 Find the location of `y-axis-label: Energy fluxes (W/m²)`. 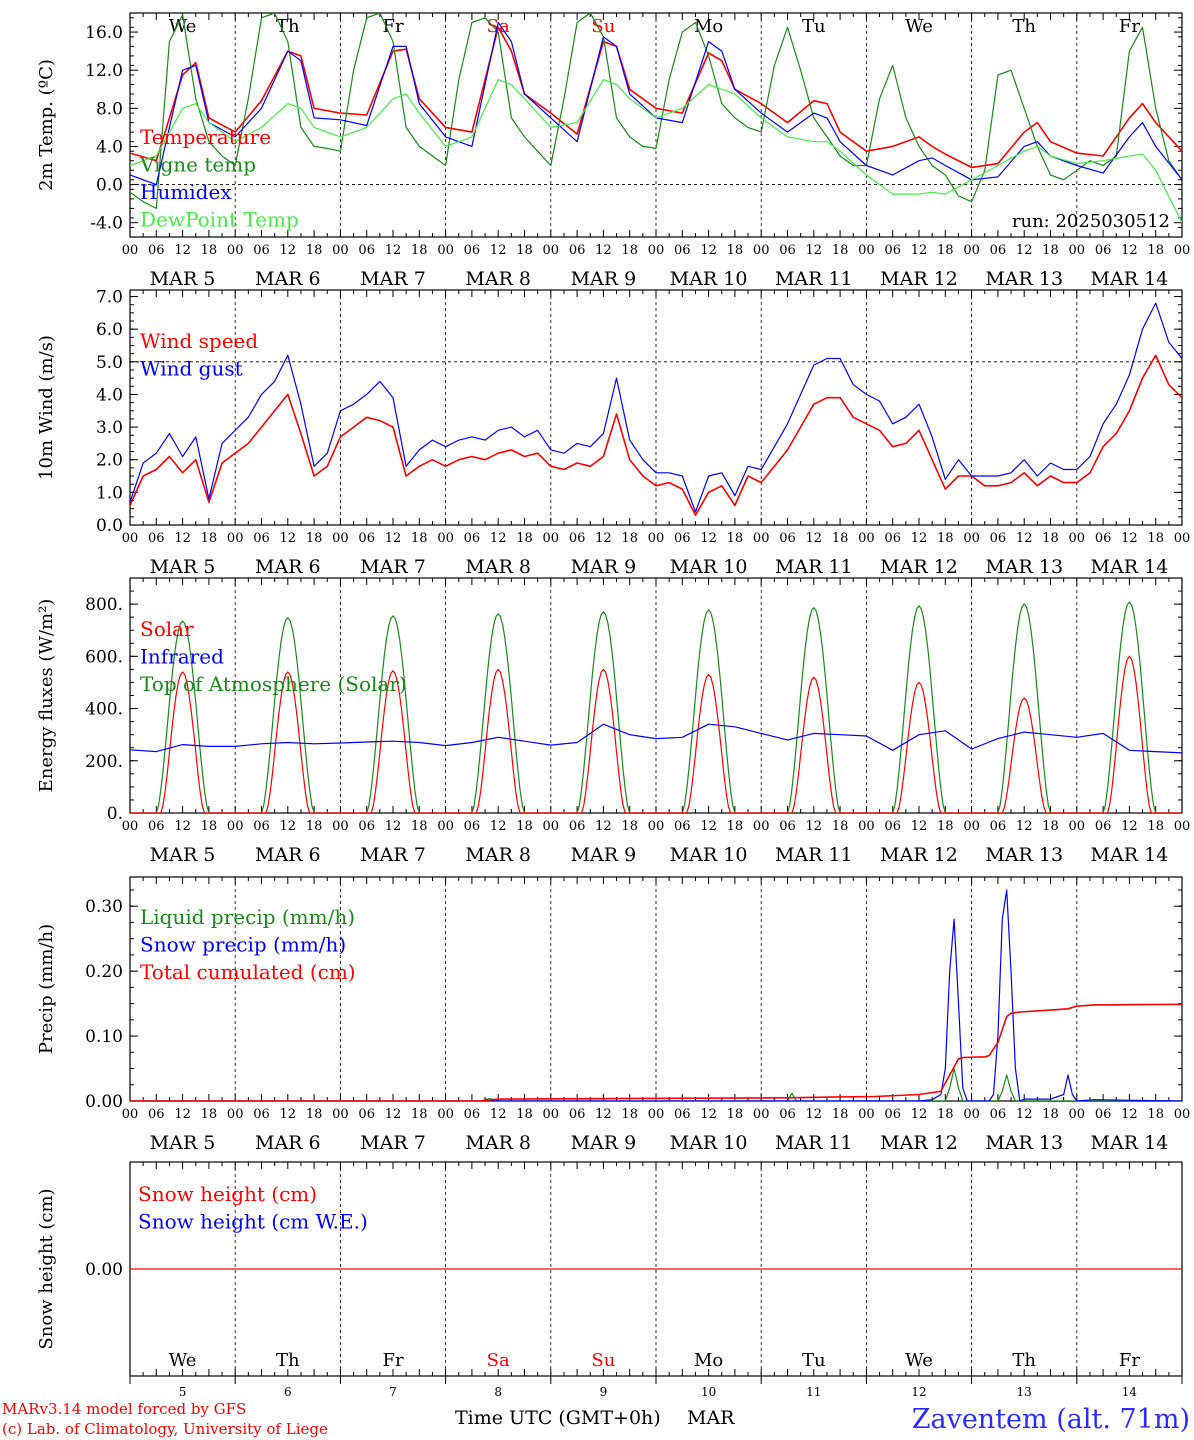

y-axis-label: Energy fluxes (W/m²) is located at coordinates (46, 696).